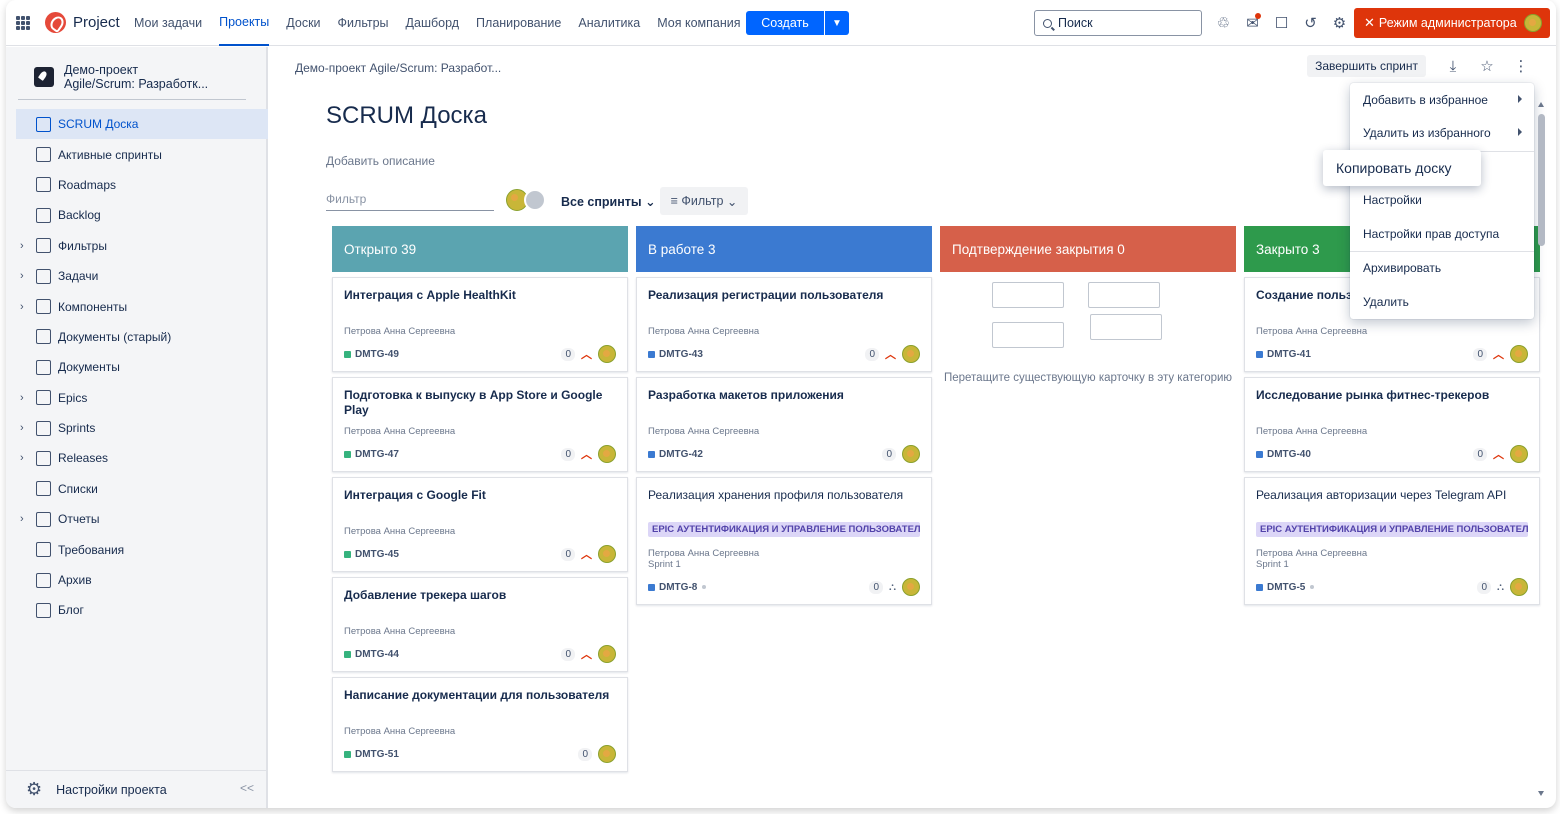 Image resolution: width=1560 pixels, height=814 pixels. What do you see at coordinates (746, 395) in the screenshot?
I see `card-title: Разработка макетов приложения` at bounding box center [746, 395].